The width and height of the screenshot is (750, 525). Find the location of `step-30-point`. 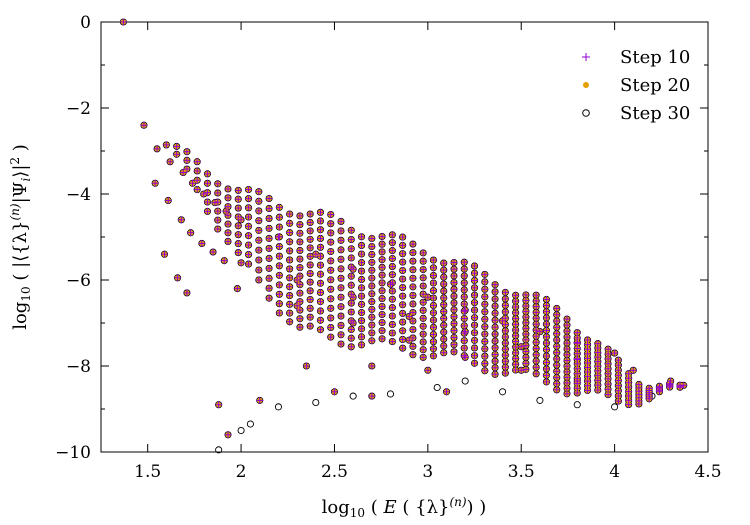

step-30-point is located at coordinates (503, 392).